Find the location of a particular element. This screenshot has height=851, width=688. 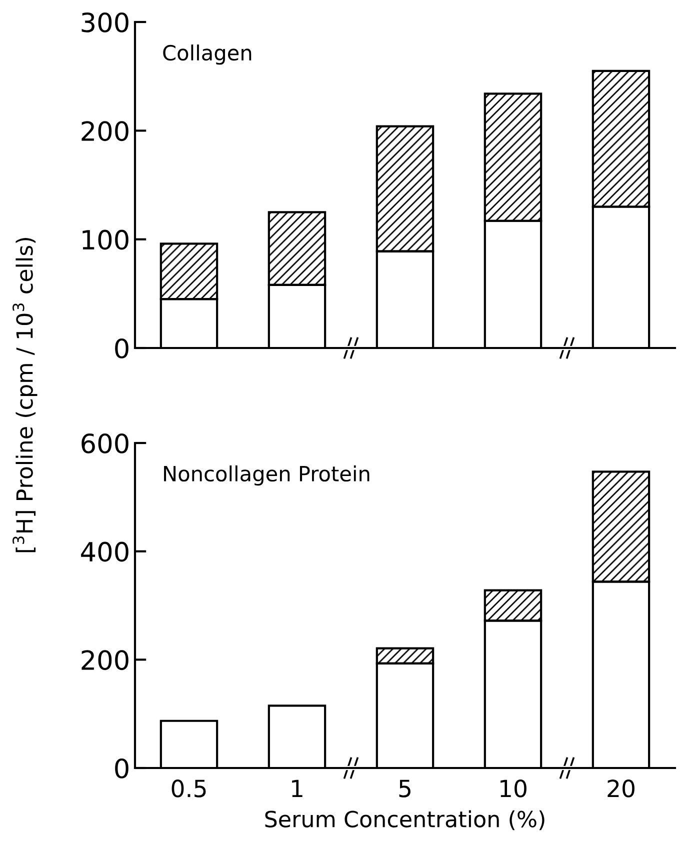

x-tick-label: 0.5 is located at coordinates (189, 789).